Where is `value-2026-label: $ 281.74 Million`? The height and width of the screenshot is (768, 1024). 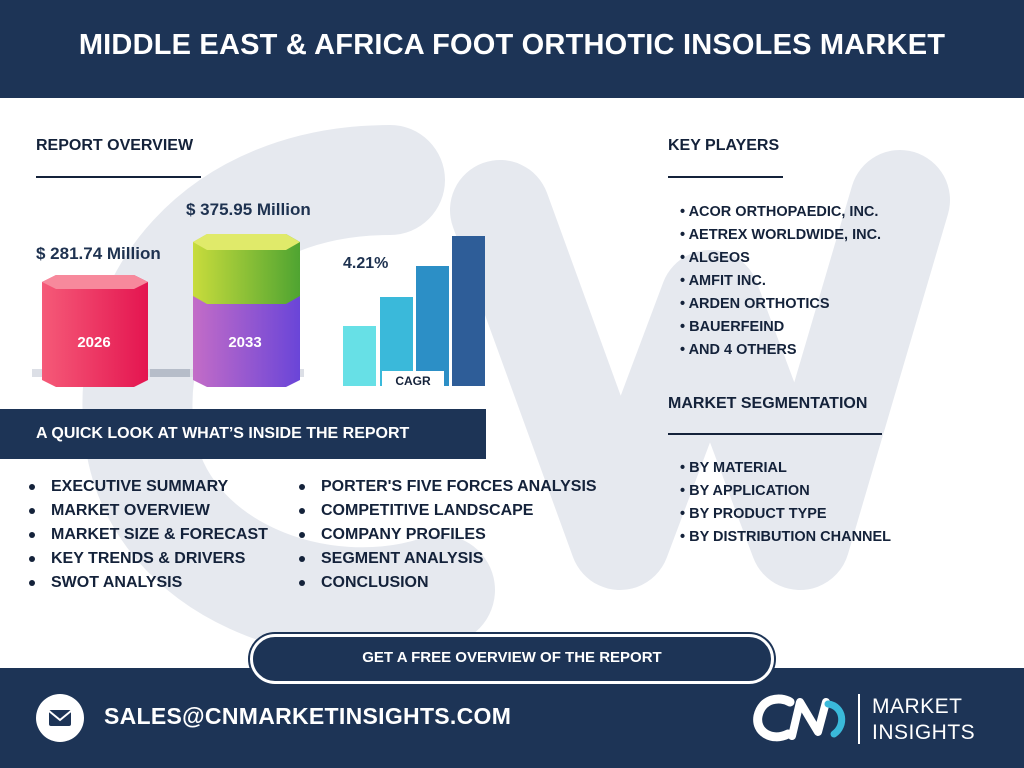 value-2026-label: $ 281.74 Million is located at coordinates (98, 253).